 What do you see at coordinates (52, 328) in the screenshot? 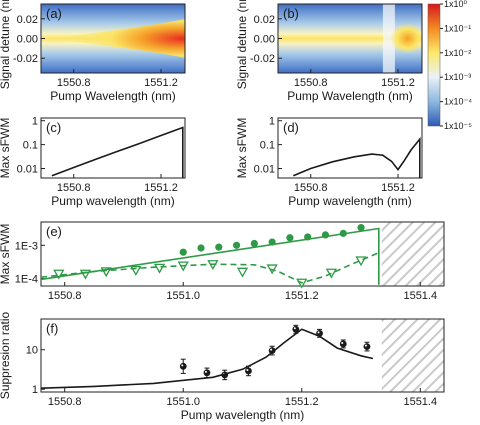
I see `panel-label-f: (f)` at bounding box center [52, 328].